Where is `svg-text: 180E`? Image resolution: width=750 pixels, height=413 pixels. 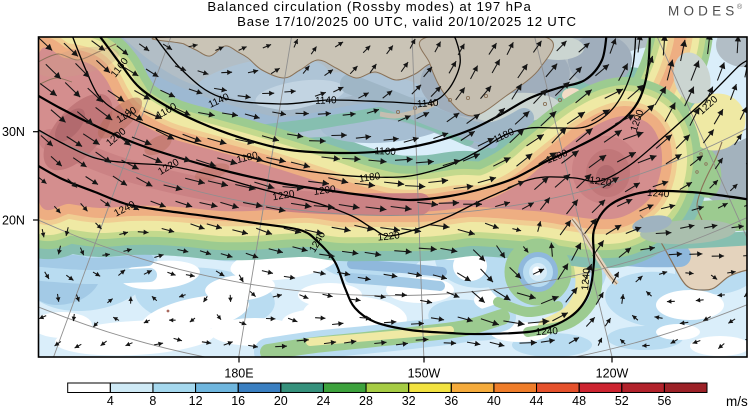 svg-text: 180E is located at coordinates (238, 374).